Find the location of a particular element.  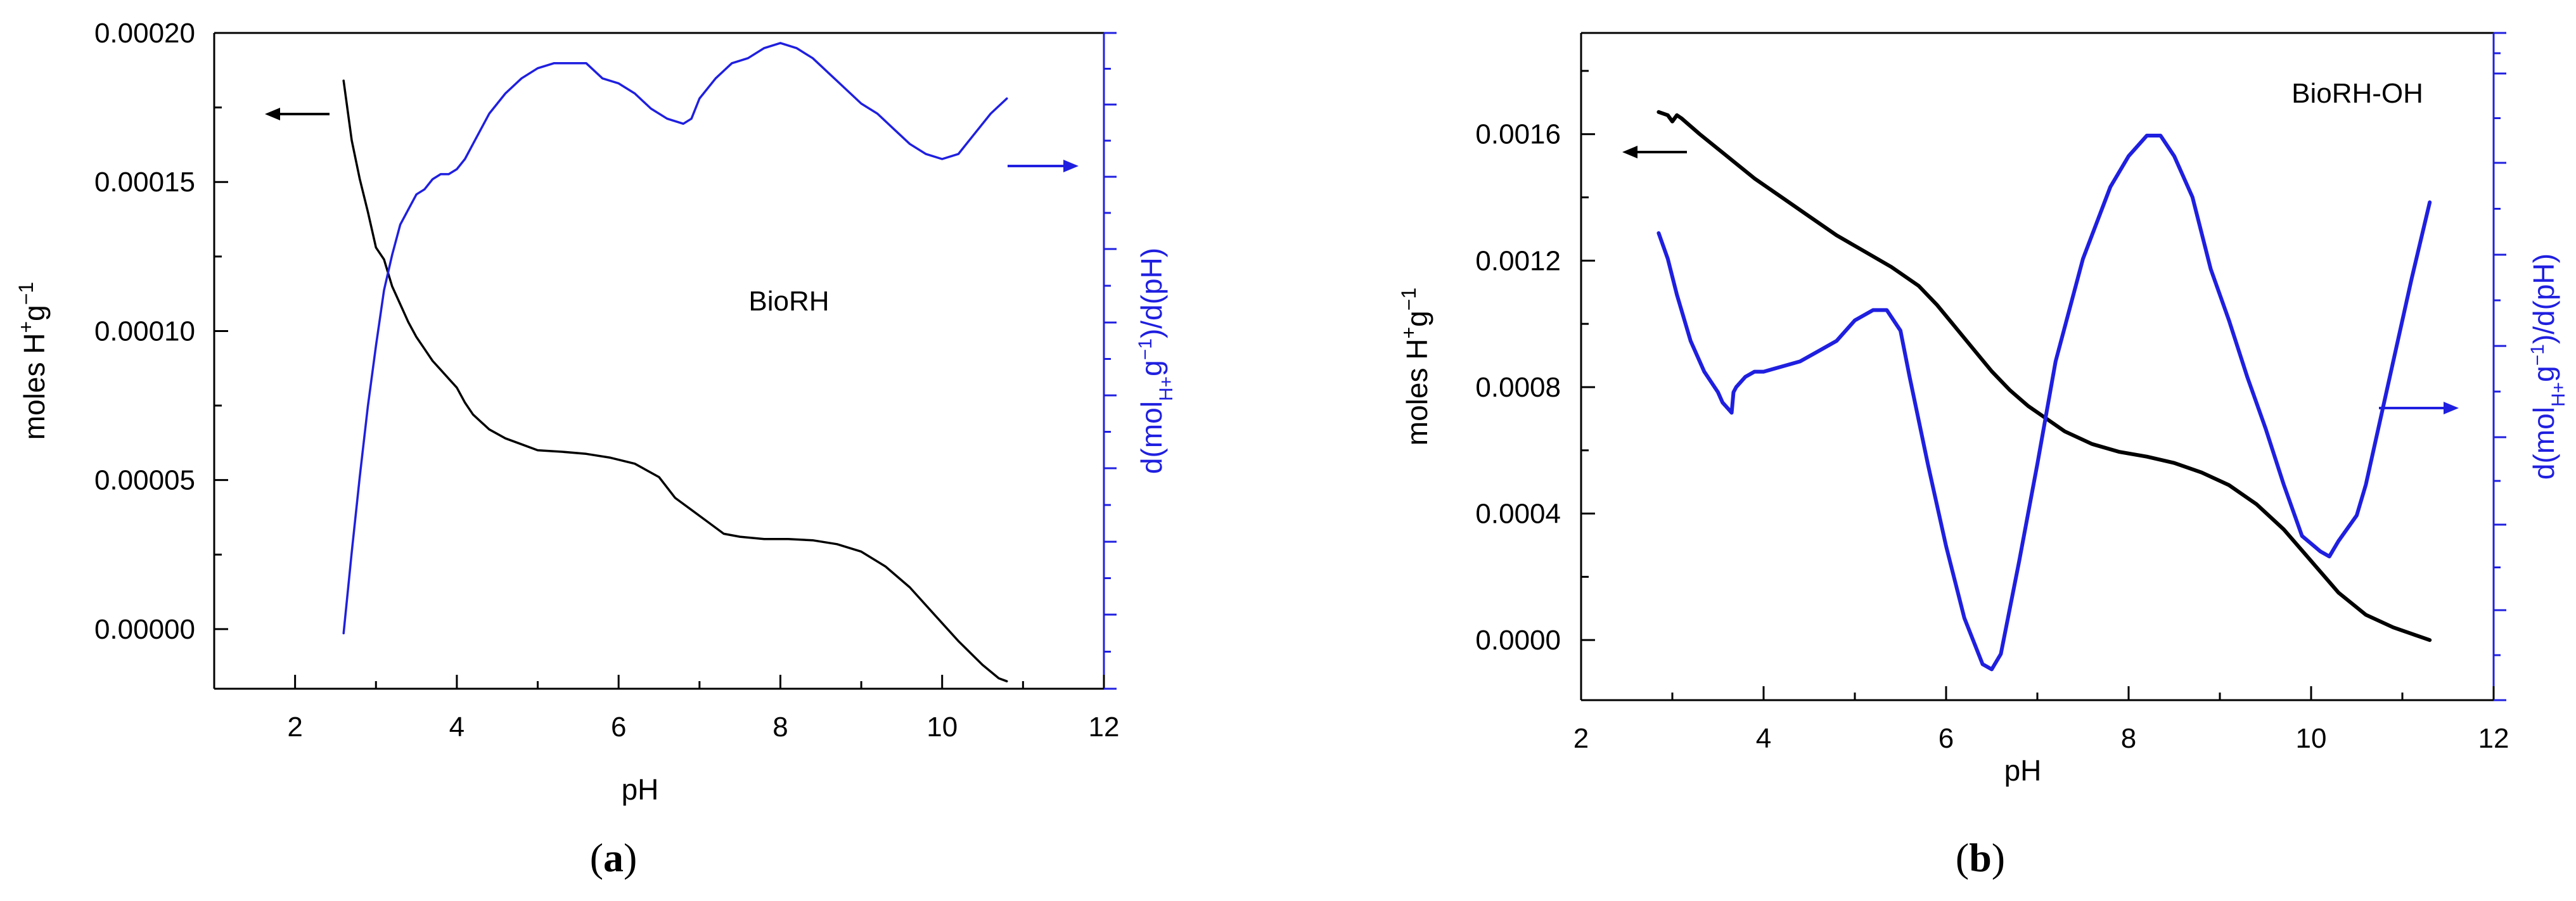

panel-caption: (a) is located at coordinates (614, 857).